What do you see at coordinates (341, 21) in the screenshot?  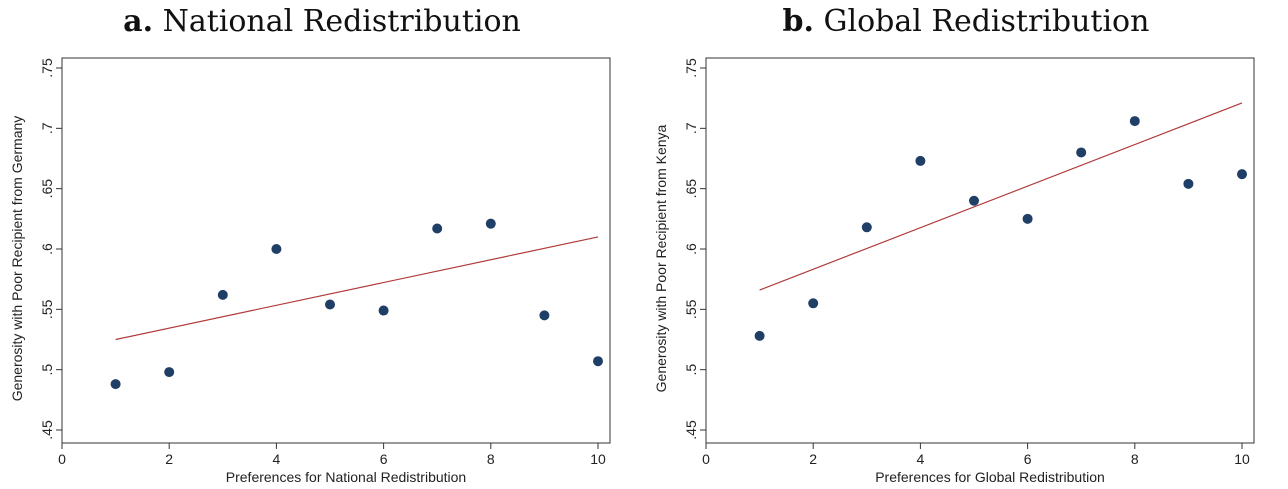 I see `panel-title-text: National Redistribution` at bounding box center [341, 21].